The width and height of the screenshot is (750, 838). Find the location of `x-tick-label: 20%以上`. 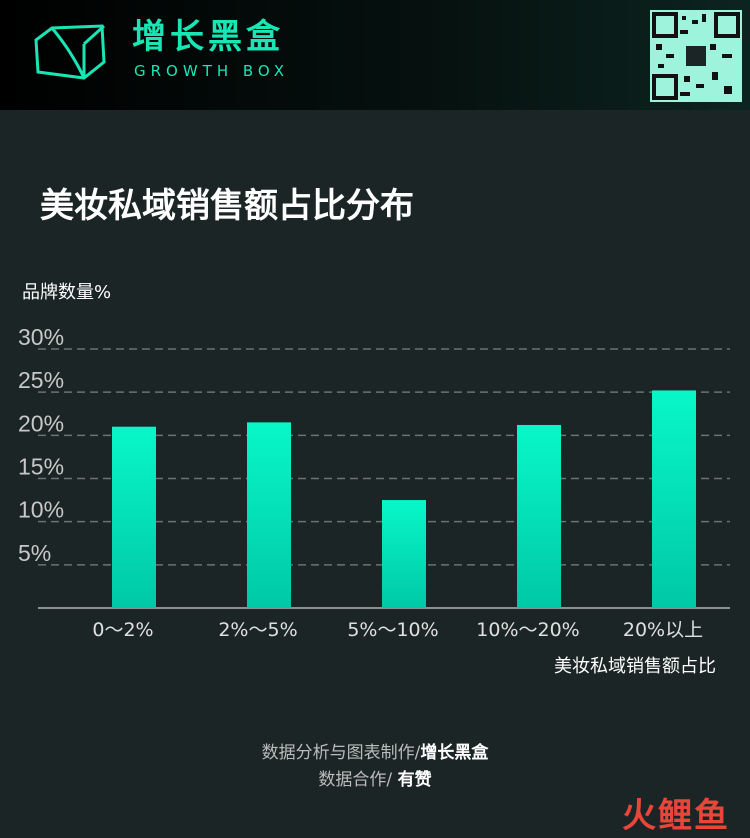

x-tick-label: 20%以上 is located at coordinates (663, 630).